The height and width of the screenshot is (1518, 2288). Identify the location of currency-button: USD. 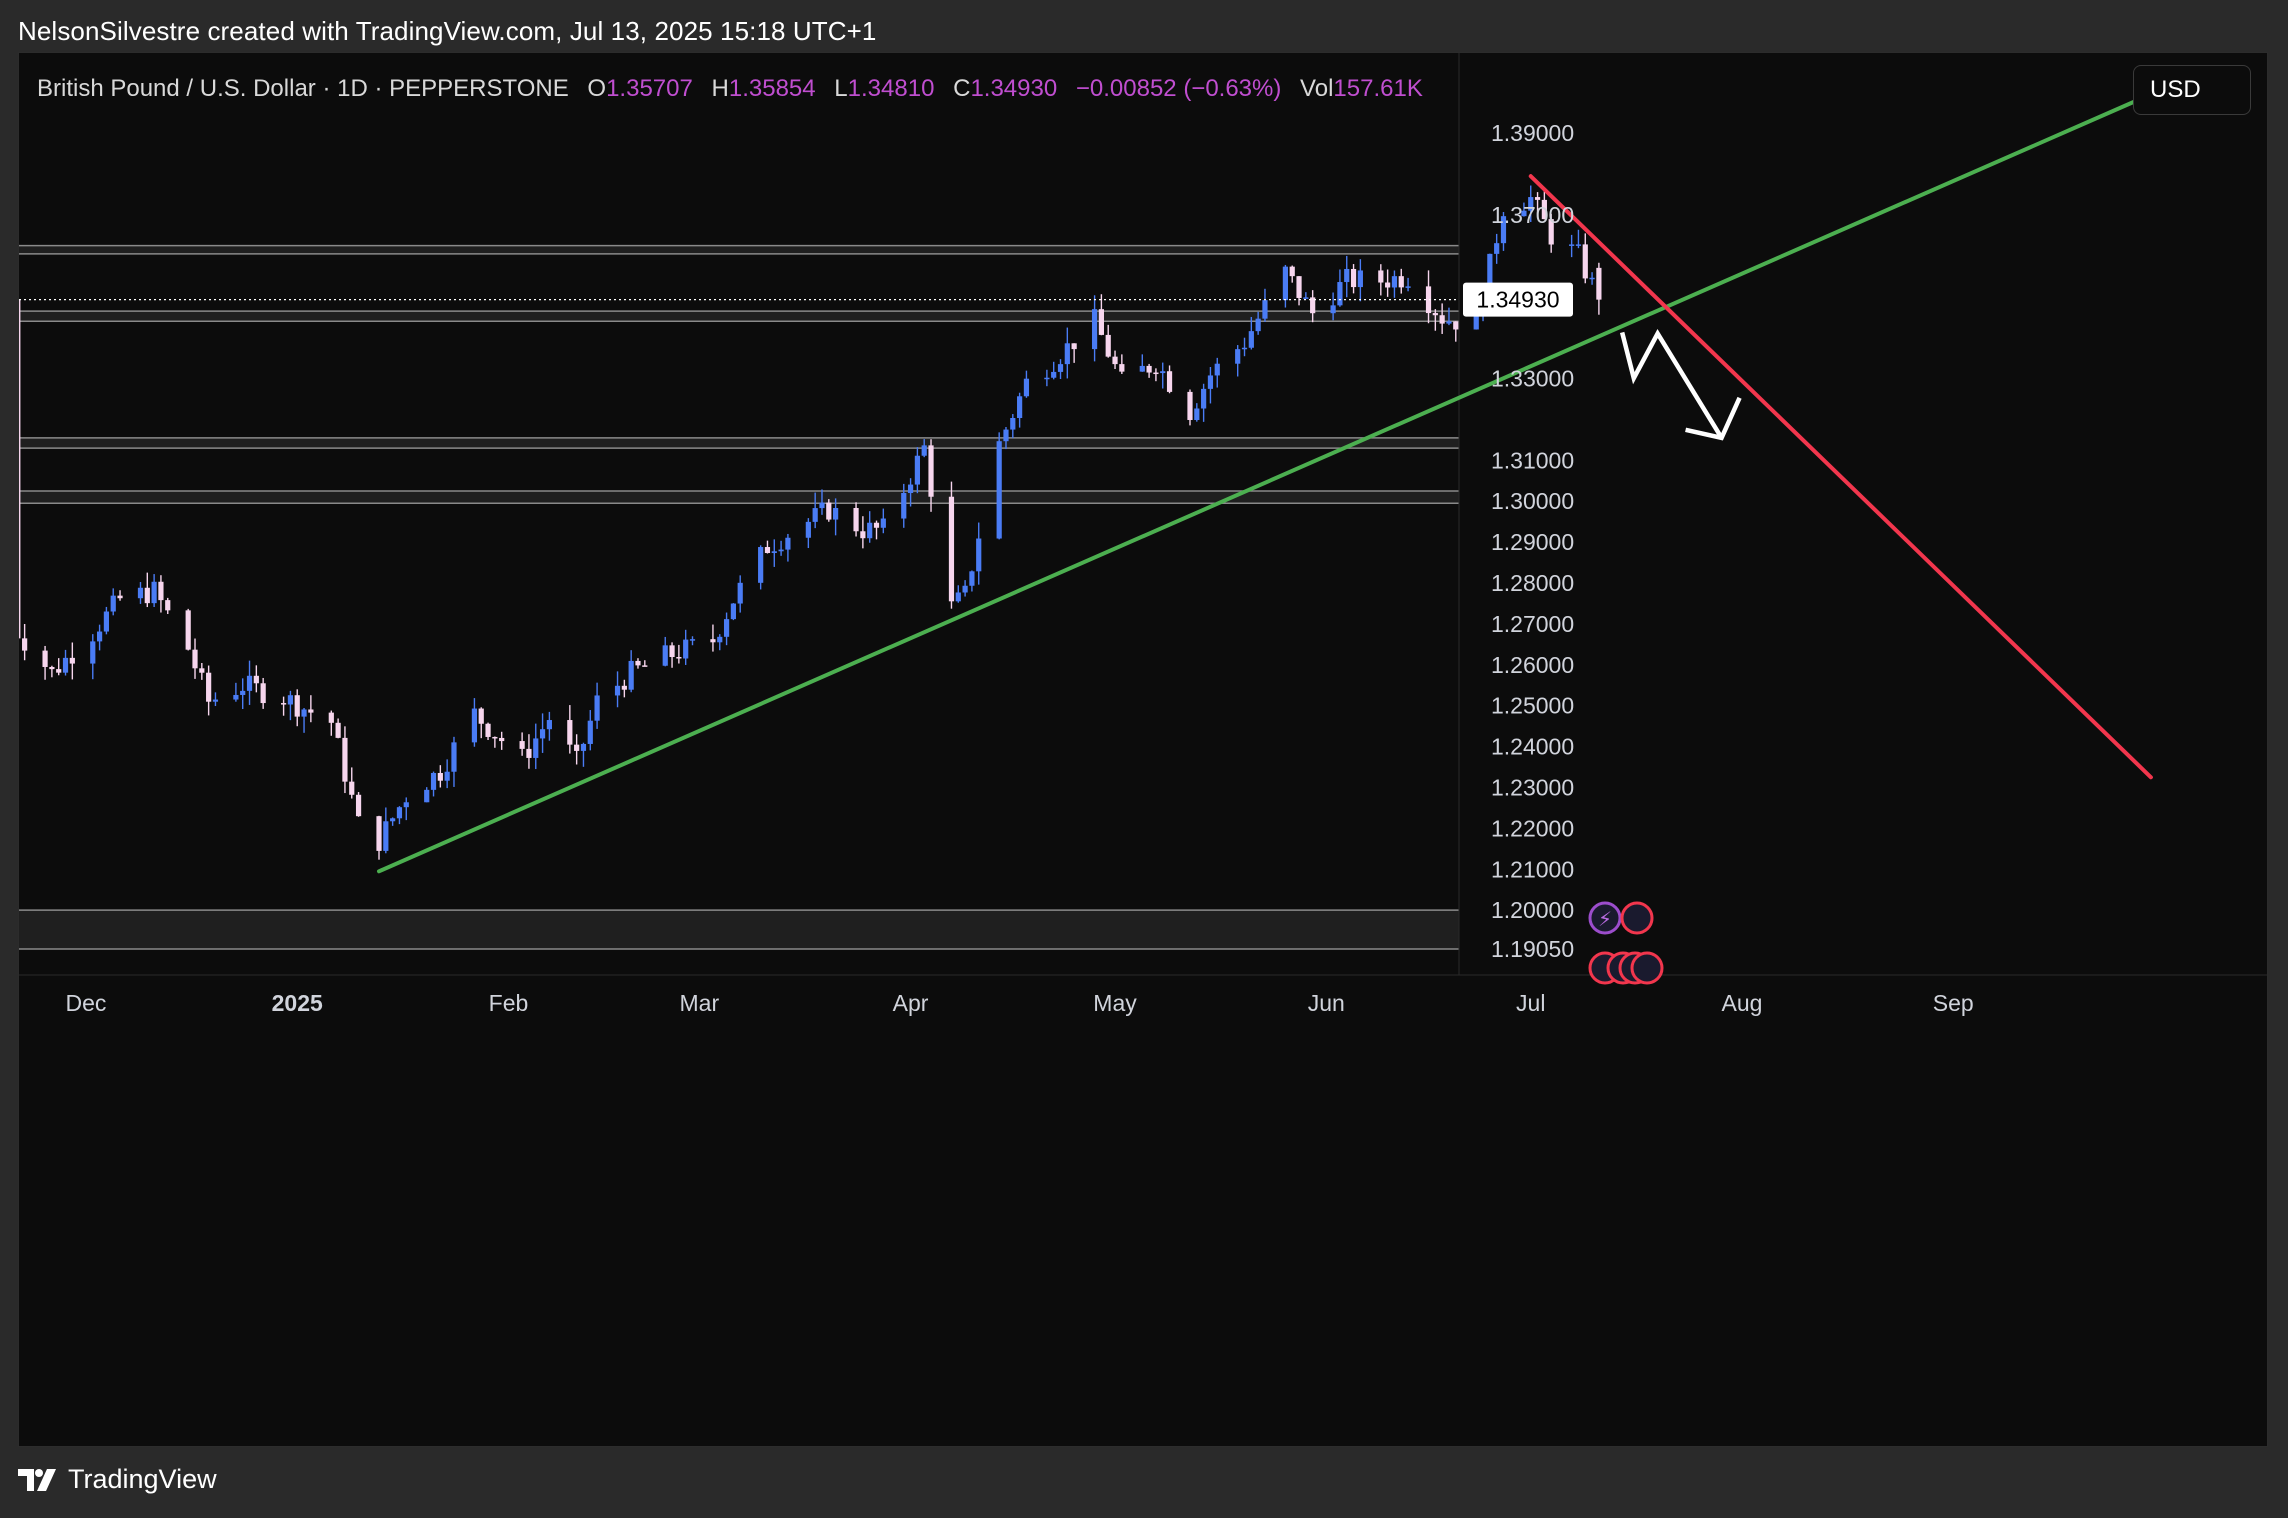
(2192, 90).